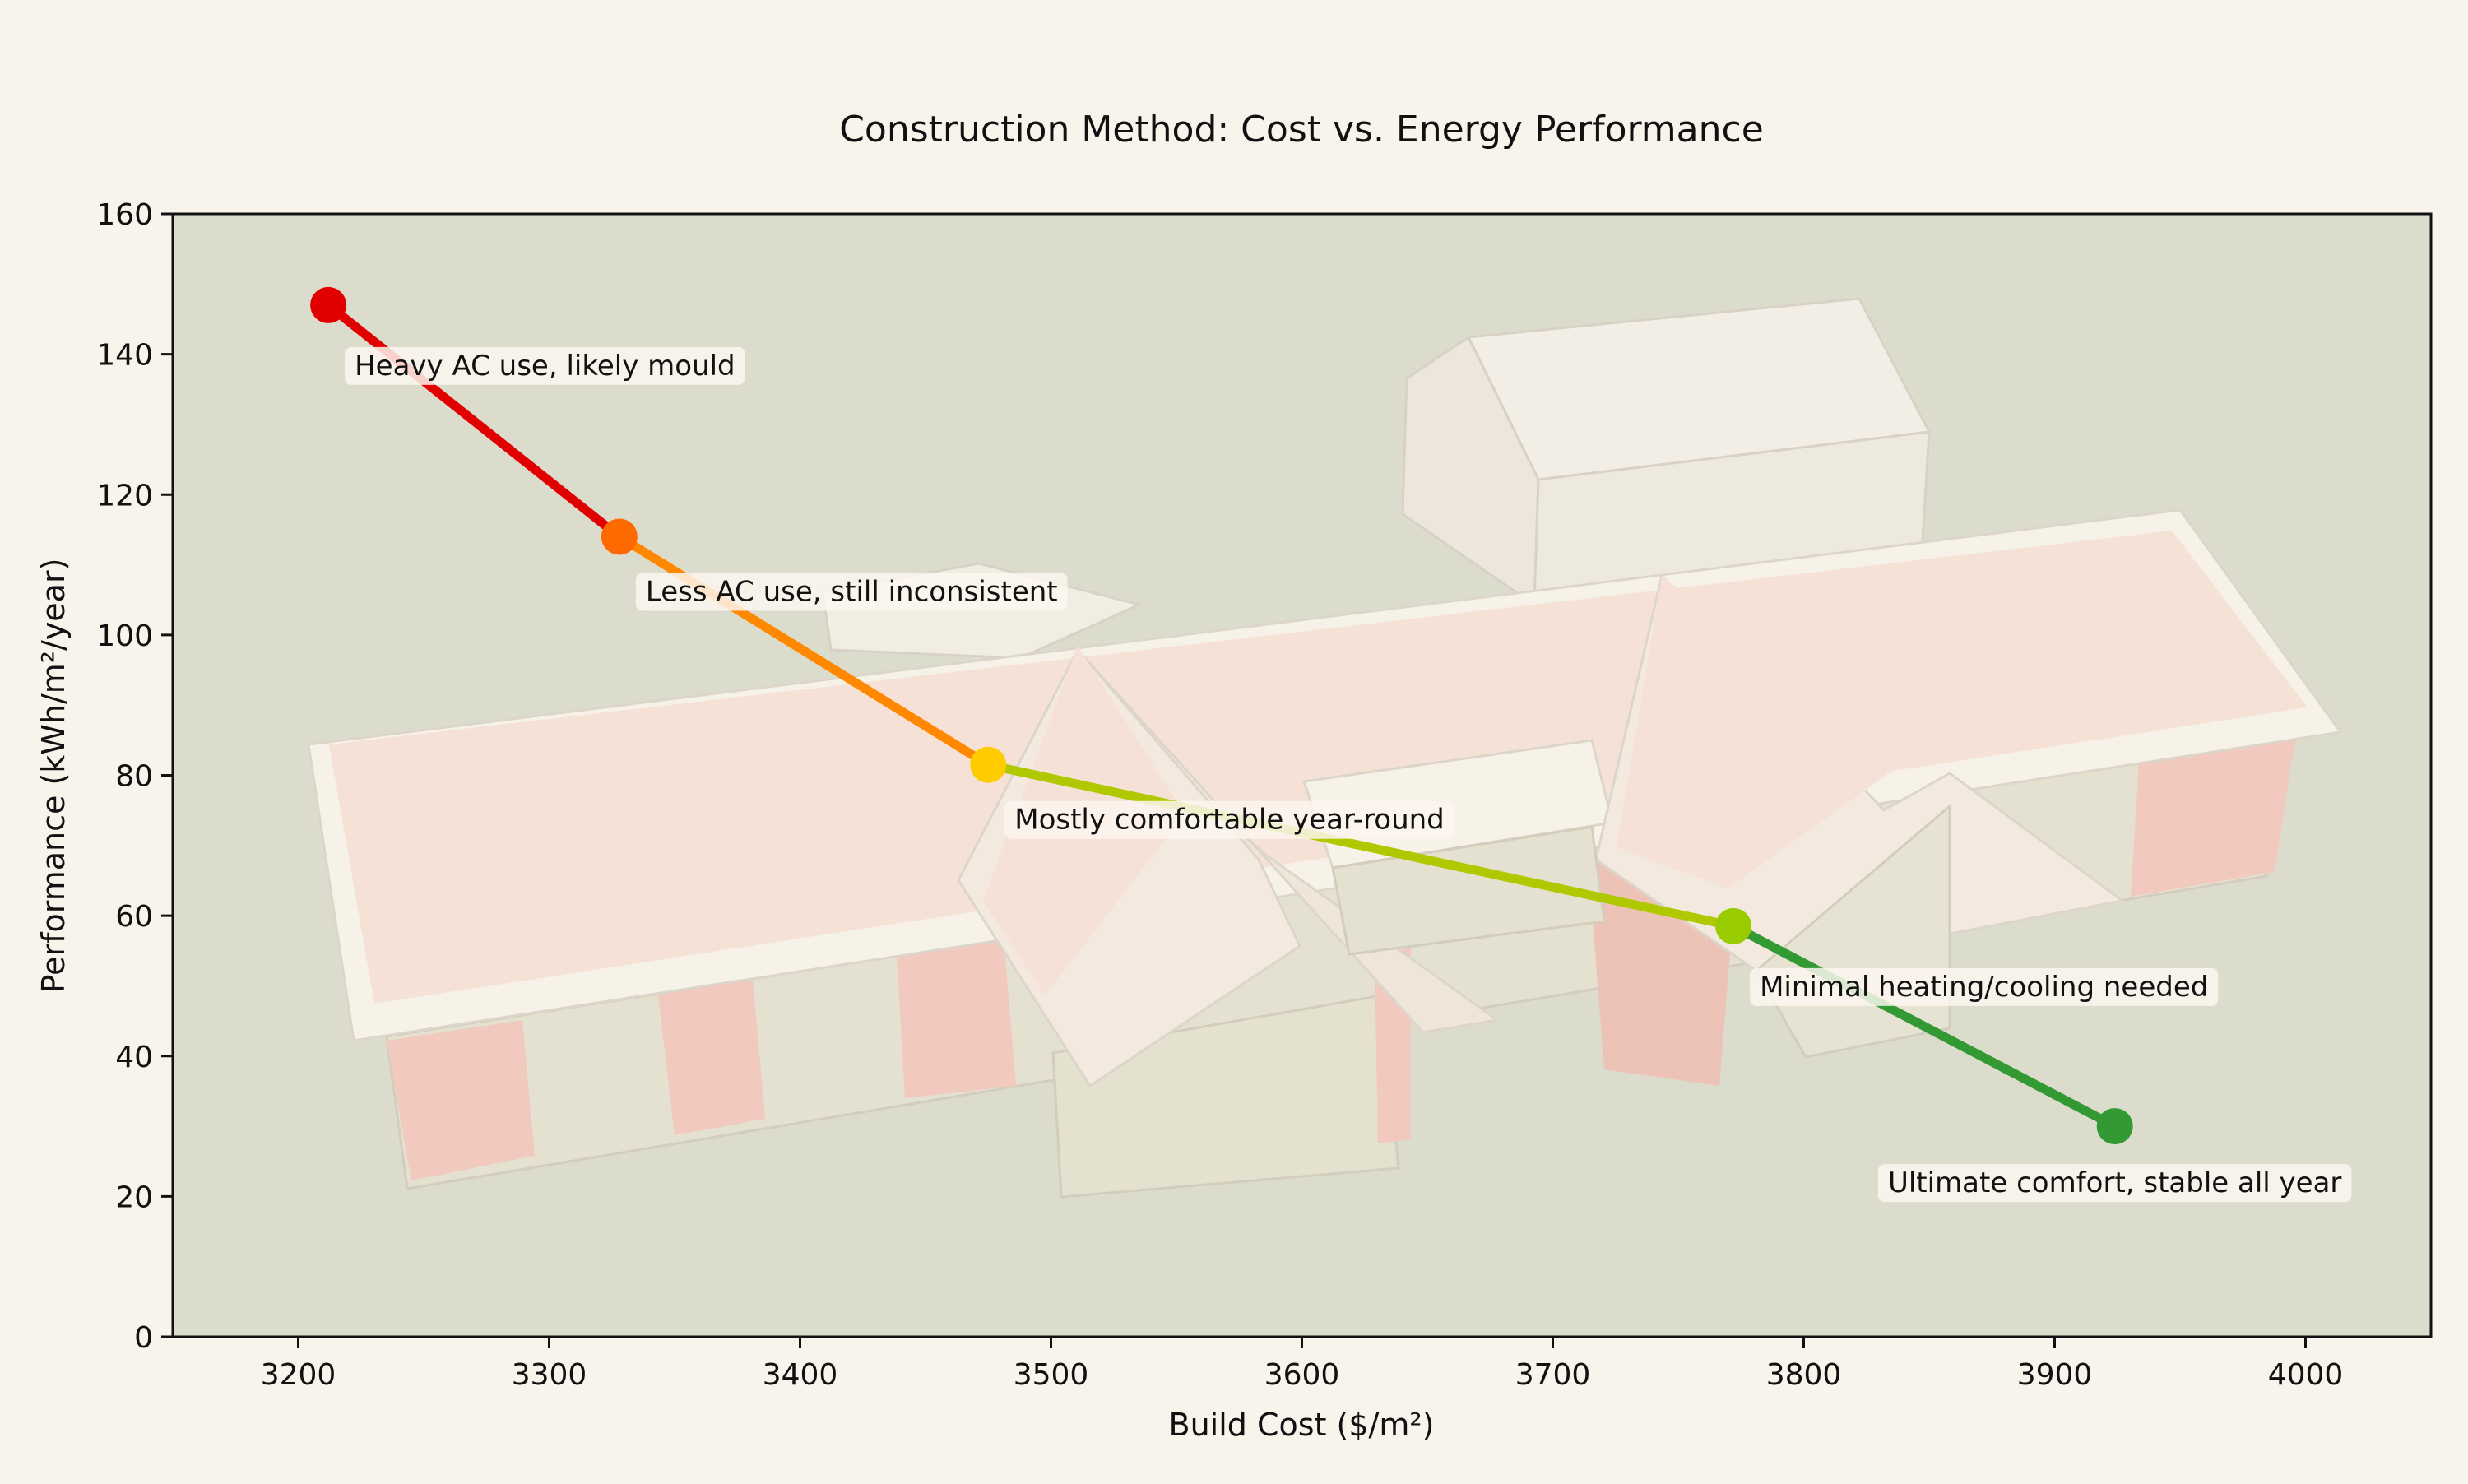 This screenshot has width=2468, height=1484. I want to click on x-tick-label: 3600, so click(1302, 1375).